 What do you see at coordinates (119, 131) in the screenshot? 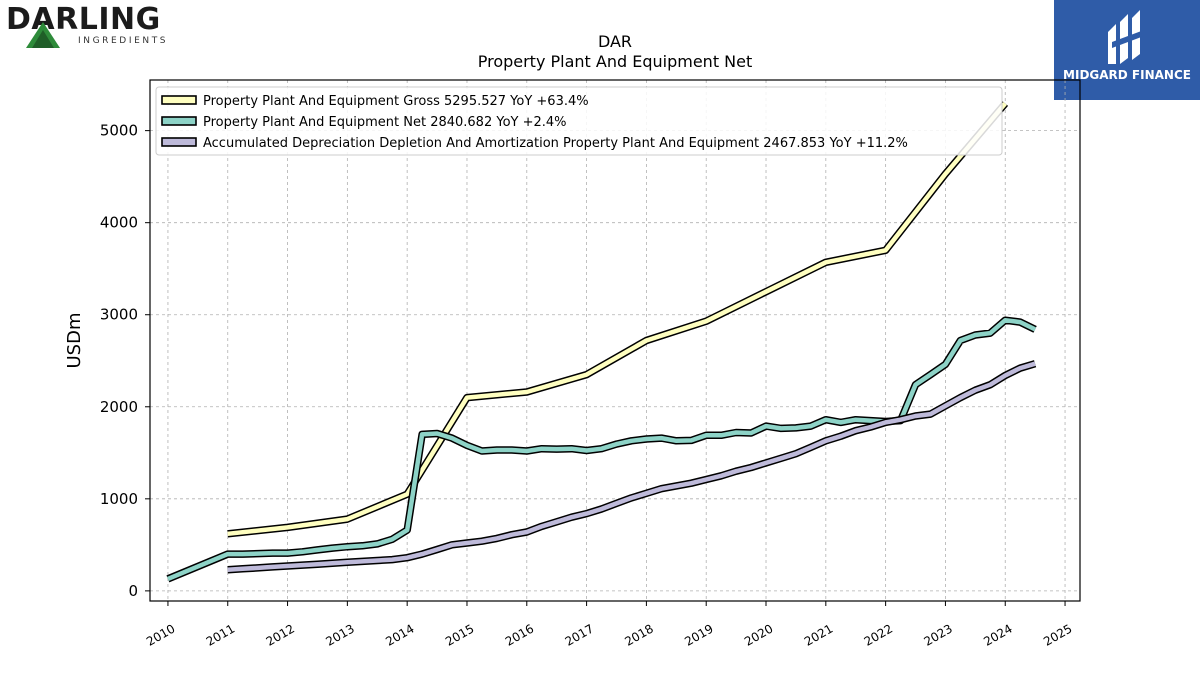
I see `y-tick-label: 5000` at bounding box center [119, 131].